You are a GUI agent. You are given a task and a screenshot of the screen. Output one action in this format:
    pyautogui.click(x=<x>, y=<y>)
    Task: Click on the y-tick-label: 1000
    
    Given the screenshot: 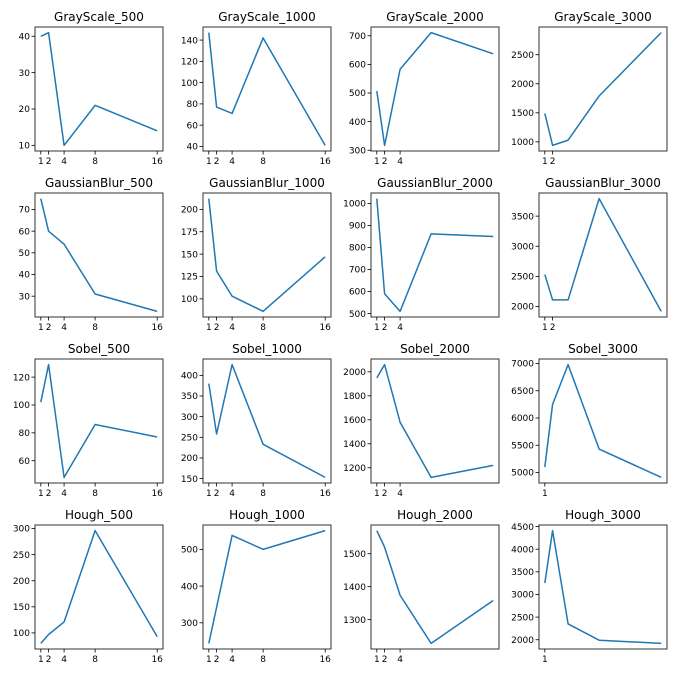 What is the action you would take?
    pyautogui.click(x=522, y=143)
    